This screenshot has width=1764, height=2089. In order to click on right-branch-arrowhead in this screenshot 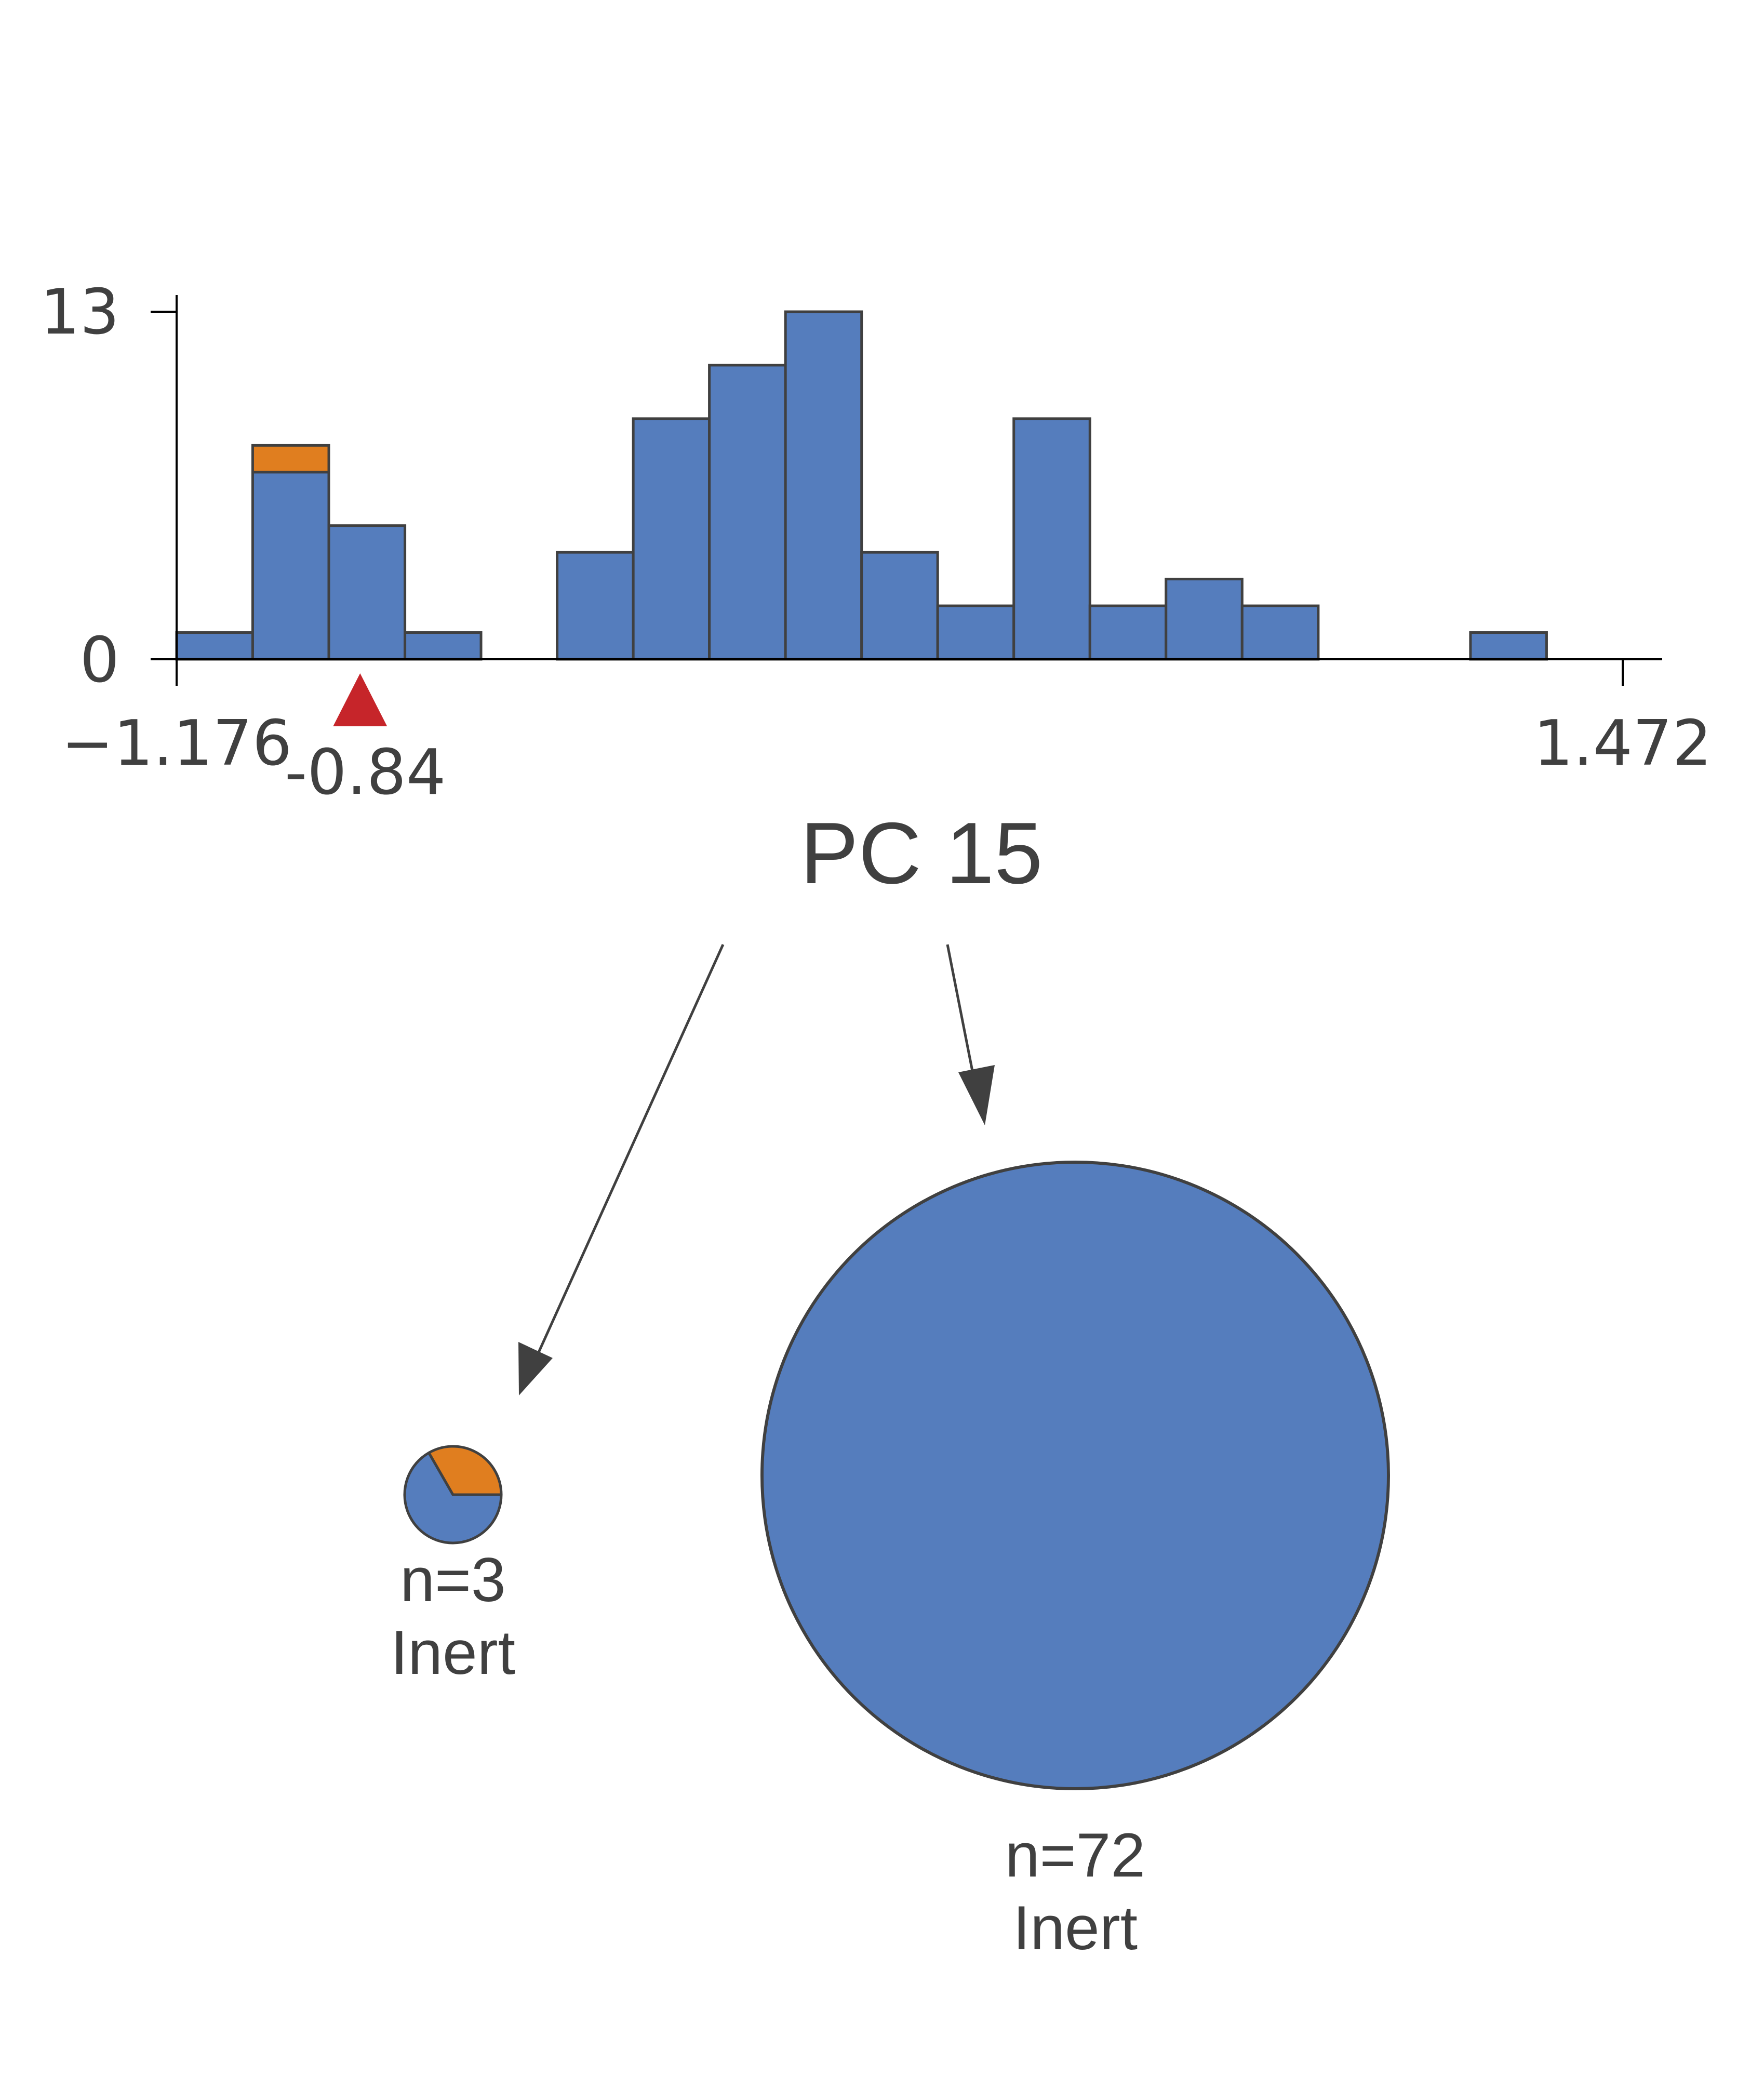, I will do `click(976, 1095)`.